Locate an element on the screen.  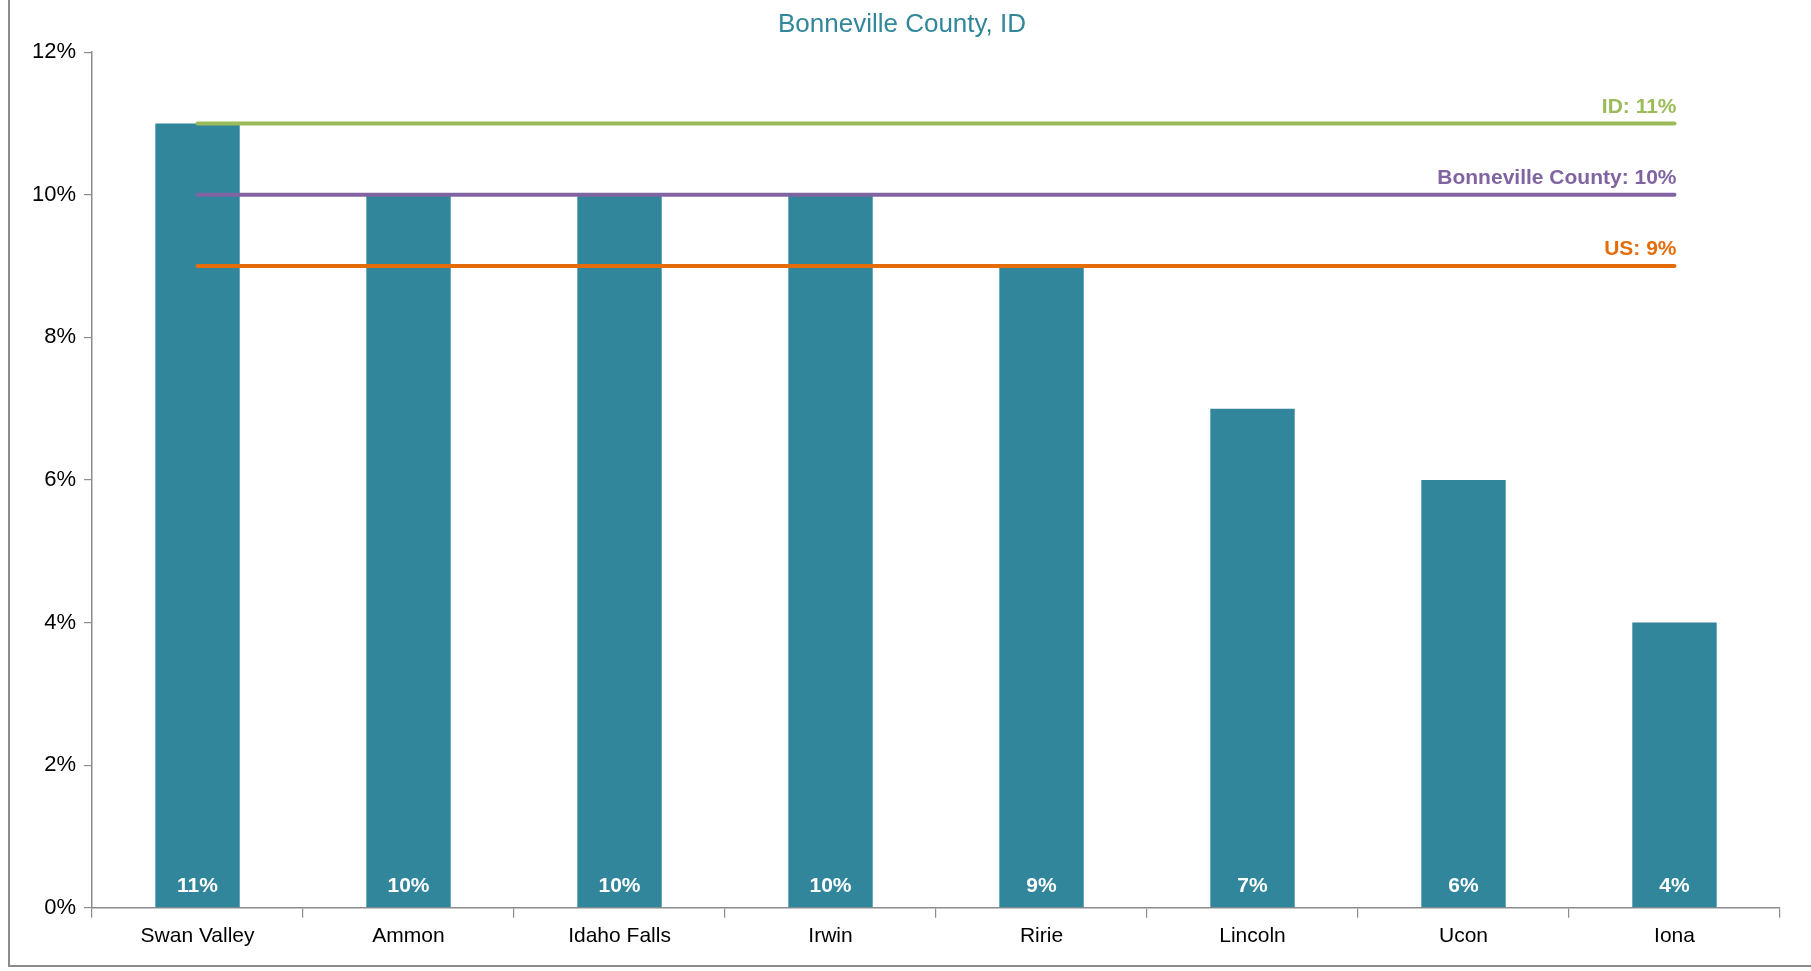
data-label: 9% is located at coordinates (1042, 885).